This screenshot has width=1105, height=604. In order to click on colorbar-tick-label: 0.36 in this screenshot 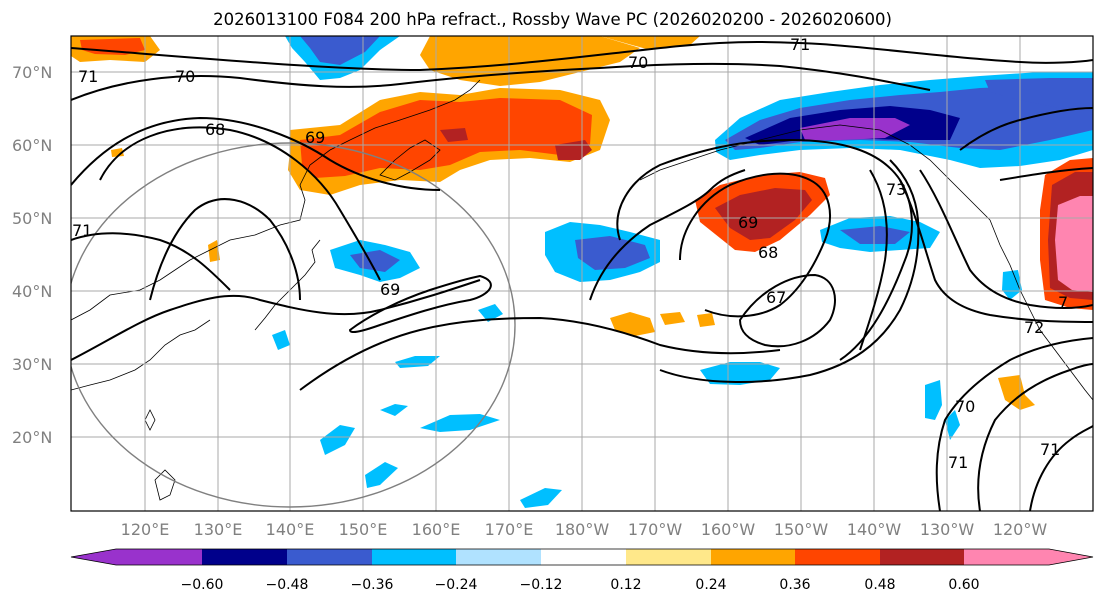, I will do `click(794, 585)`.